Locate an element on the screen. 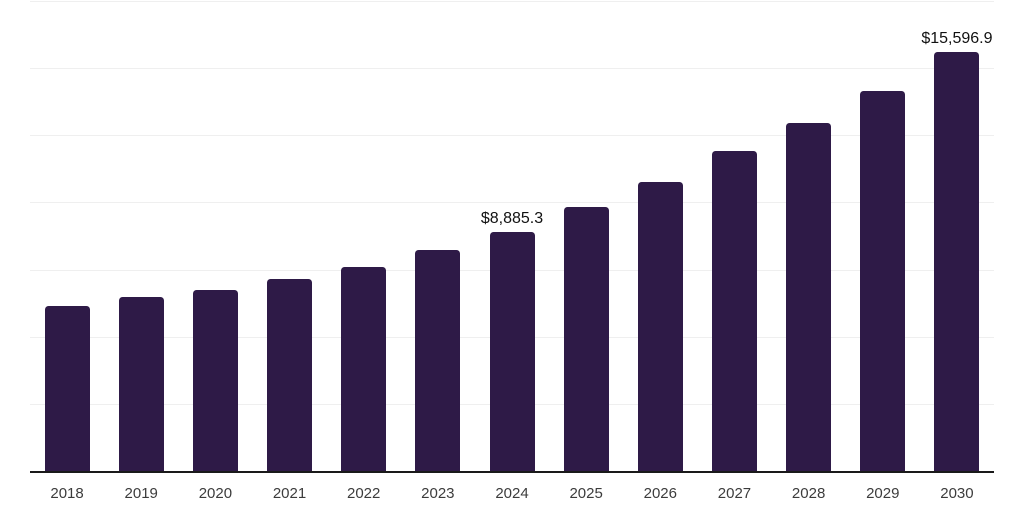 This screenshot has height=512, width=1024. bar-2026 is located at coordinates (660, 326).